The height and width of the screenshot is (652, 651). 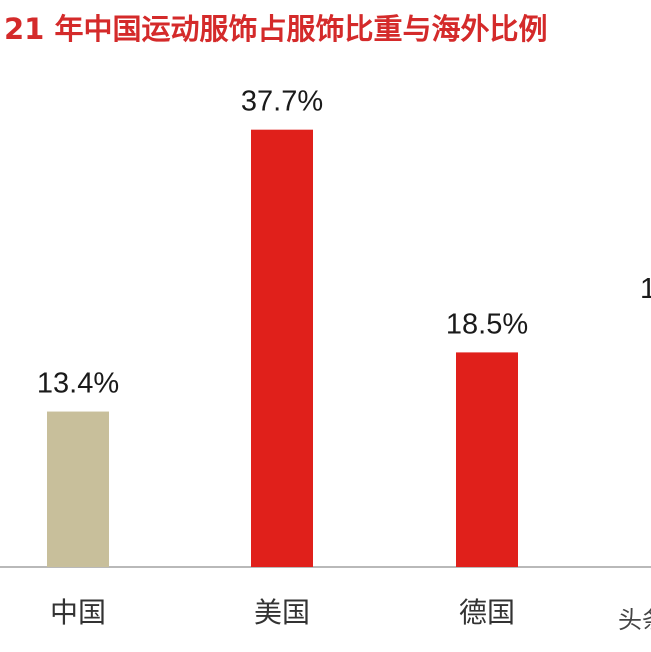 I want to click on category-label-2: 美国, so click(x=282, y=612).